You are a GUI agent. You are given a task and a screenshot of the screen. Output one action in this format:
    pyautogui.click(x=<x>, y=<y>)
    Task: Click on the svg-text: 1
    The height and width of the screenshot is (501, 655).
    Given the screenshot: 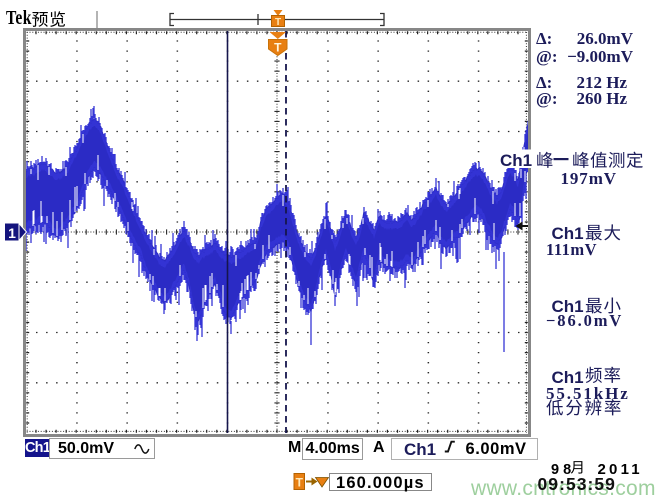 What is the action you would take?
    pyautogui.click(x=12, y=233)
    